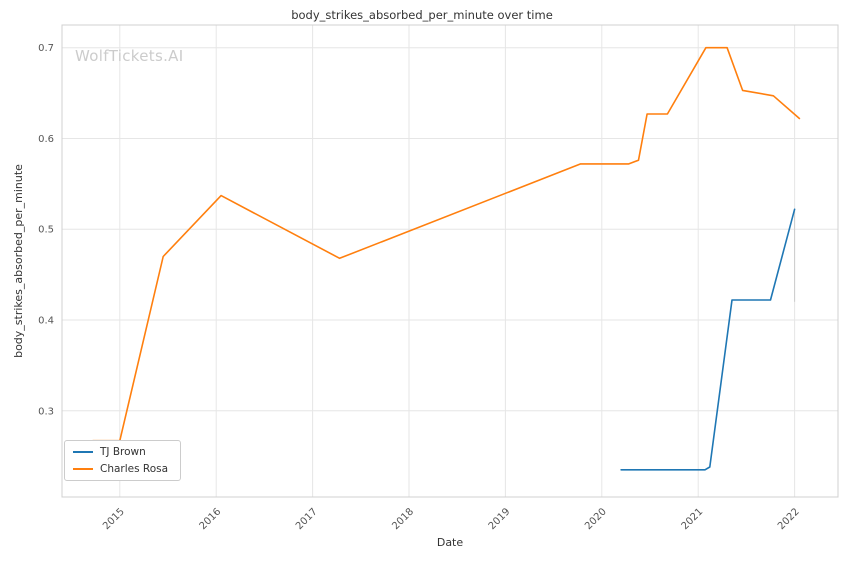 This screenshot has height=561, width=844. Describe the element at coordinates (134, 468) in the screenshot. I see `legend-label-charles-rosa: Charles Rosa` at that location.